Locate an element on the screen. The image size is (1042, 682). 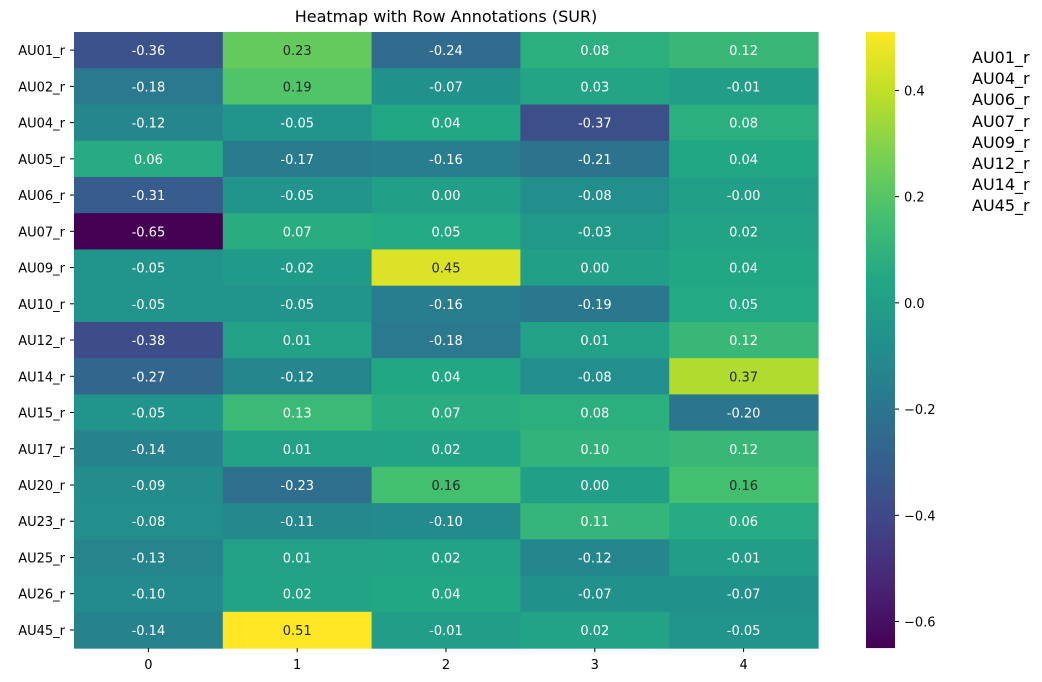
cell-value-label: -0.11 is located at coordinates (297, 522).